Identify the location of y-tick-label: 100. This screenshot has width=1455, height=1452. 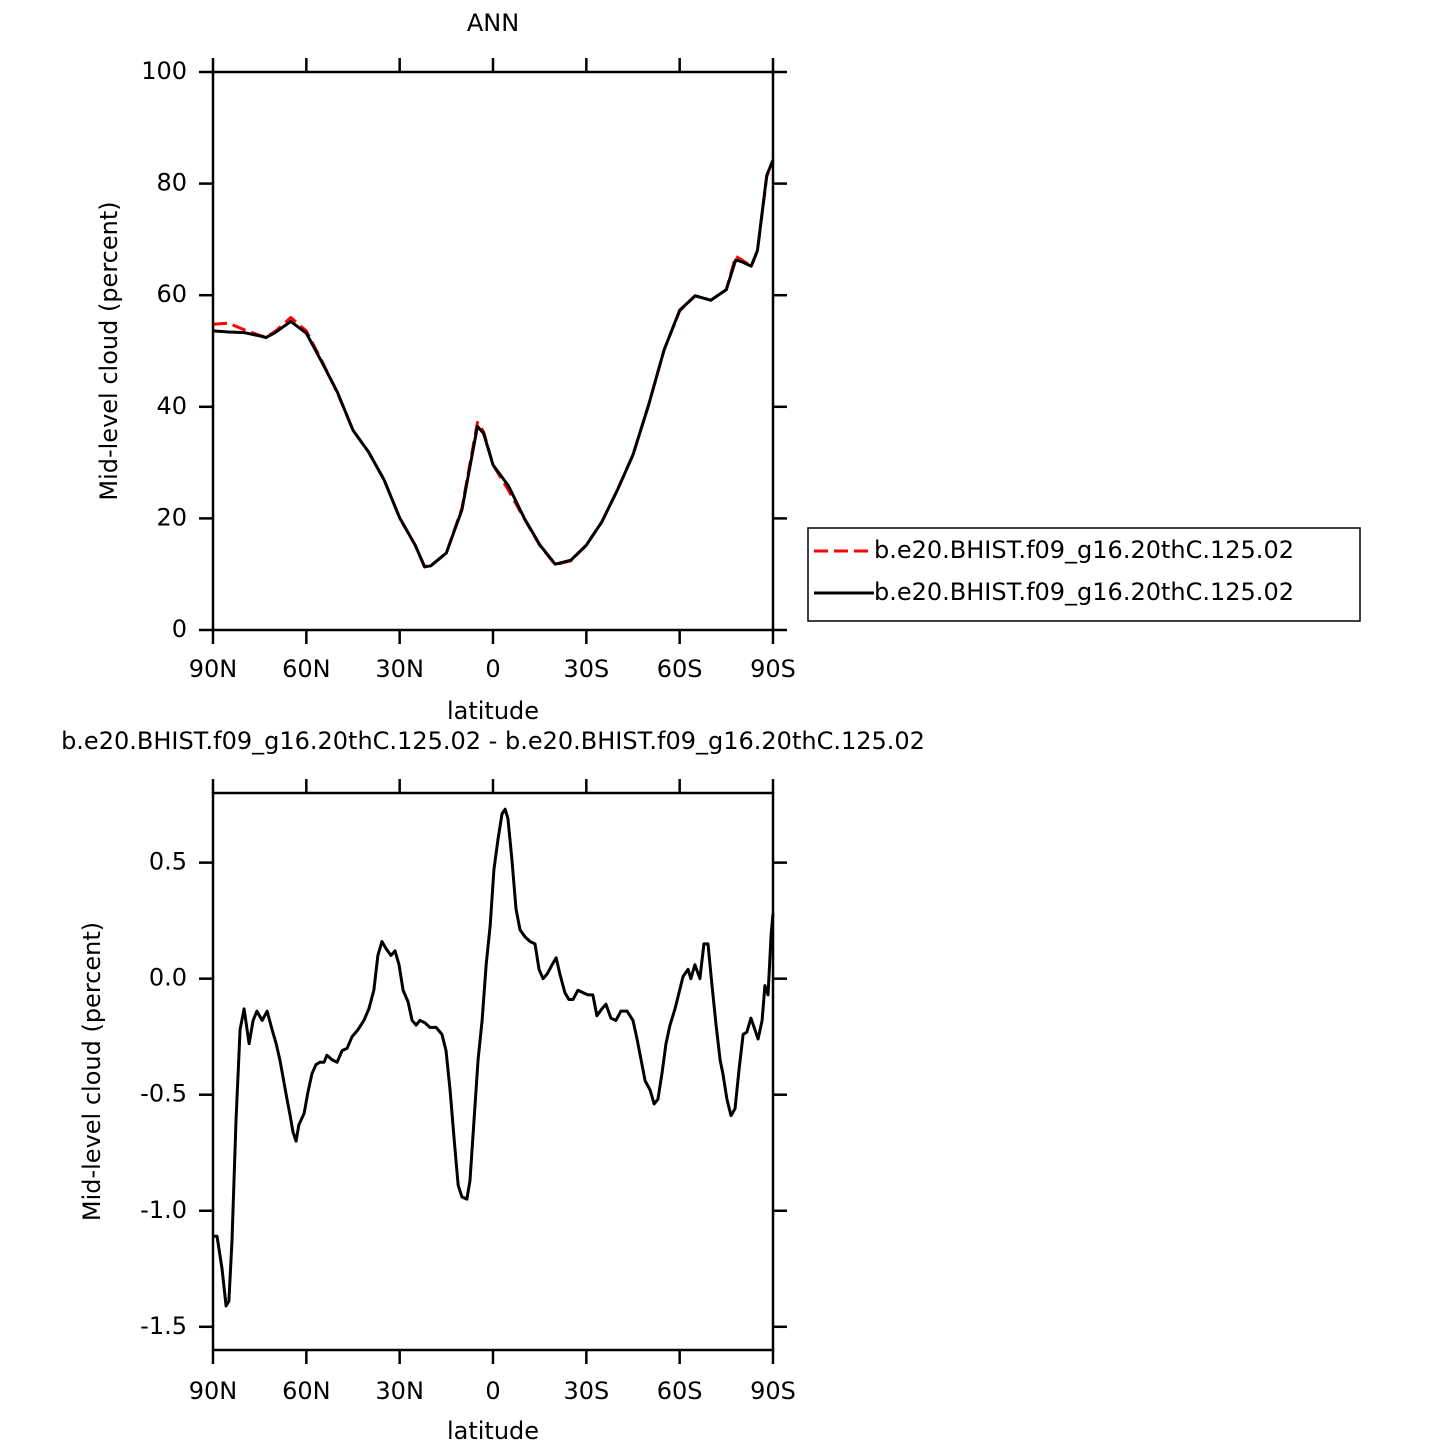
(164, 71).